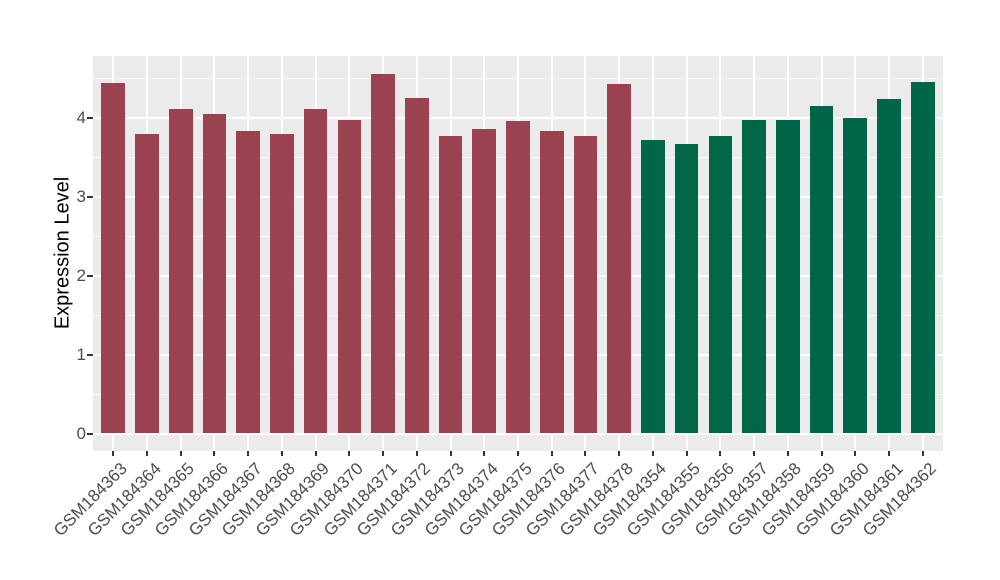 Image resolution: width=1000 pixels, height=580 pixels. I want to click on y-tick-label: 2, so click(81, 275).